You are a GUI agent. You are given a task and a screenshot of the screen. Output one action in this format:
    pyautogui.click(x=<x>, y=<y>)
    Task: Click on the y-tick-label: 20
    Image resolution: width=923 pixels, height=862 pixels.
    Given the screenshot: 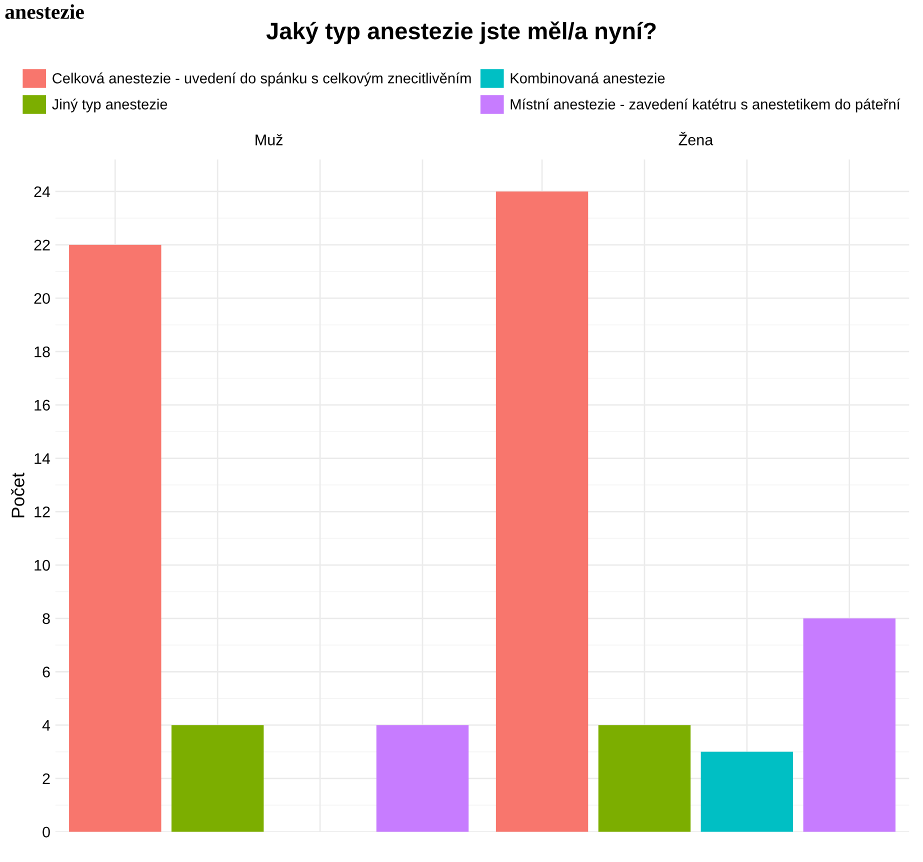 What is the action you would take?
    pyautogui.click(x=42, y=298)
    